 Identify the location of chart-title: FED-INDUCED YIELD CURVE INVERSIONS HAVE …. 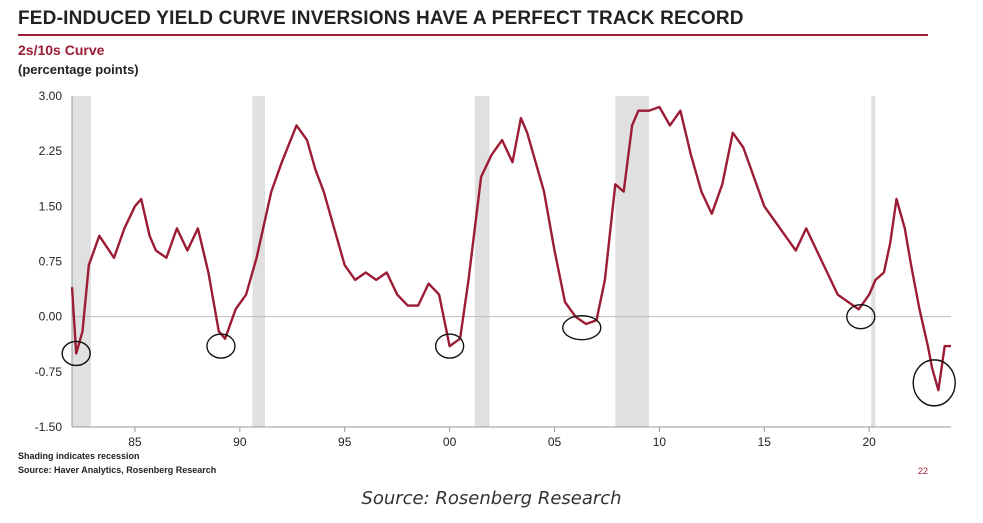
(381, 18).